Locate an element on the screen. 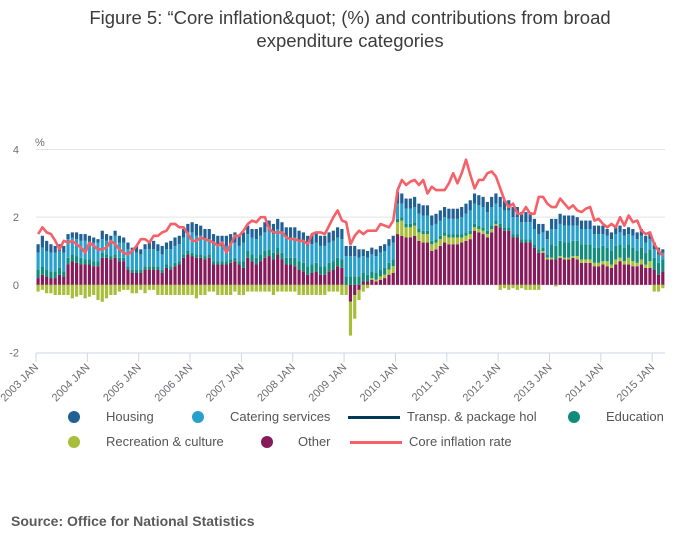  legend-item-transport: Transp. & package hol is located at coordinates (350, 418).